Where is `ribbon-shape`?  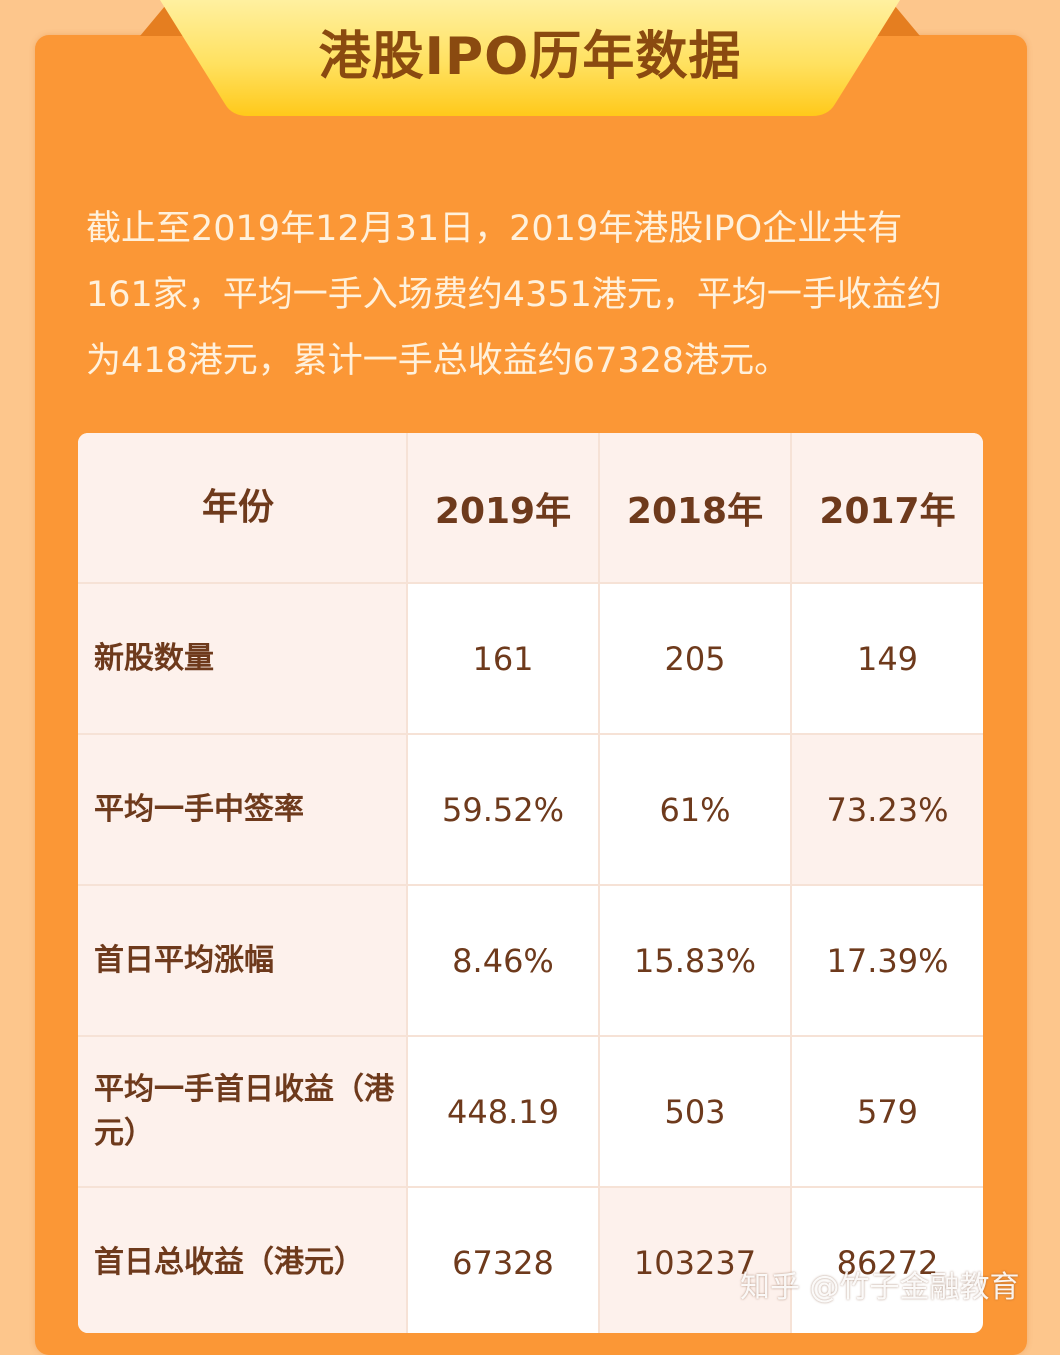
ribbon-shape is located at coordinates (530, 58).